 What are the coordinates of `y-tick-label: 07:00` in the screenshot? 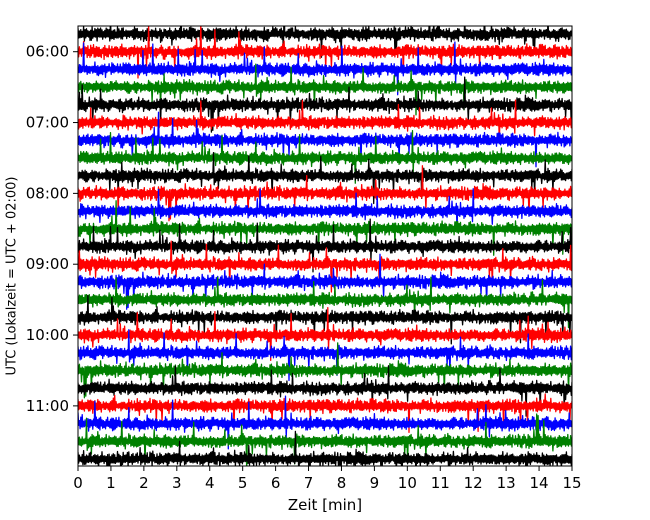 It's located at (47, 123).